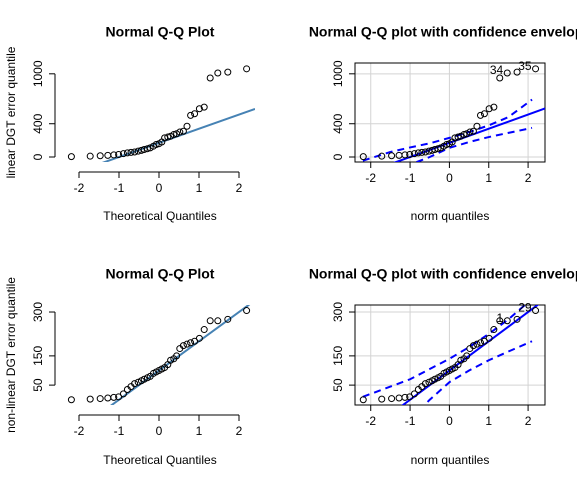 Image resolution: width=577 pixels, height=485 pixels. I want to click on point-label: 34, so click(497, 70).